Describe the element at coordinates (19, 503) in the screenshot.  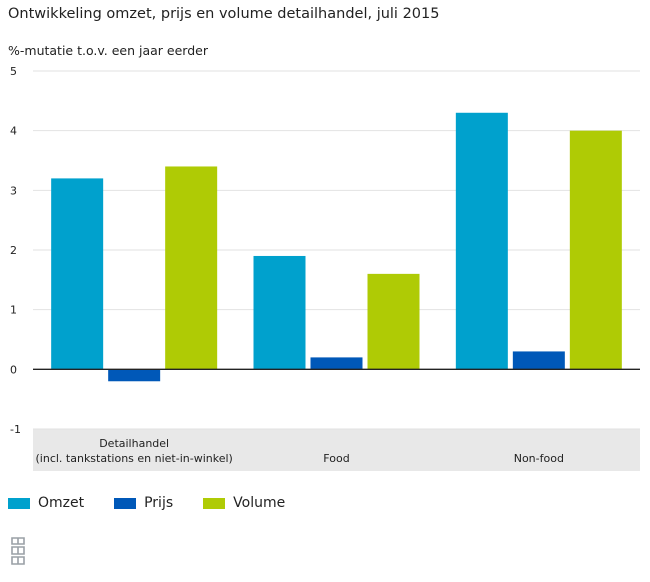
I see `legend-swatch-omzet` at that location.